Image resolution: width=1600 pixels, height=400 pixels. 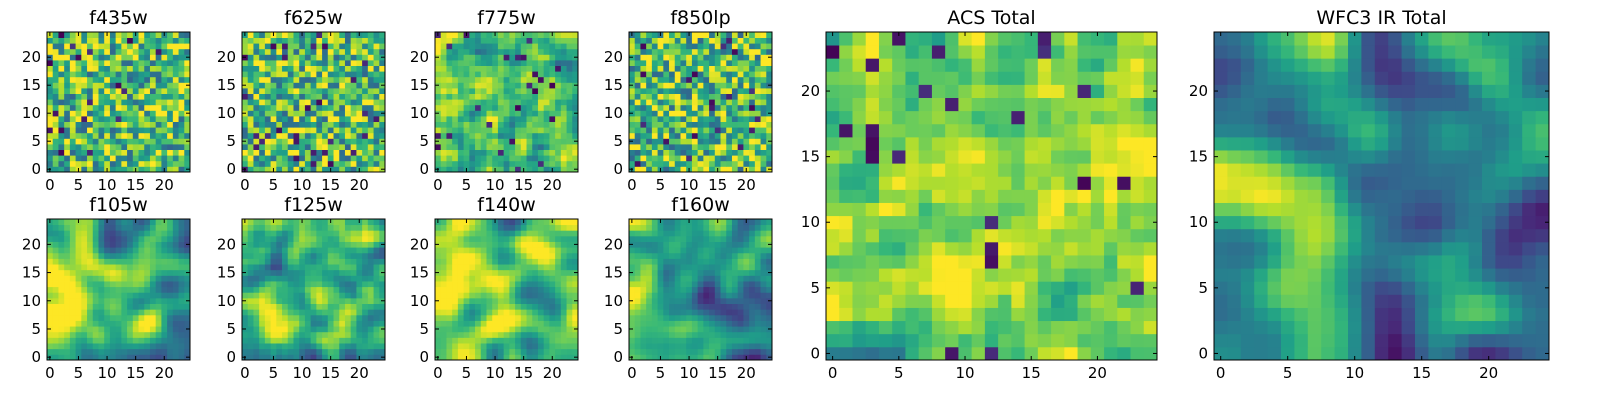 What do you see at coordinates (359, 185) in the screenshot?
I see `x-tick-label: 20` at bounding box center [359, 185].